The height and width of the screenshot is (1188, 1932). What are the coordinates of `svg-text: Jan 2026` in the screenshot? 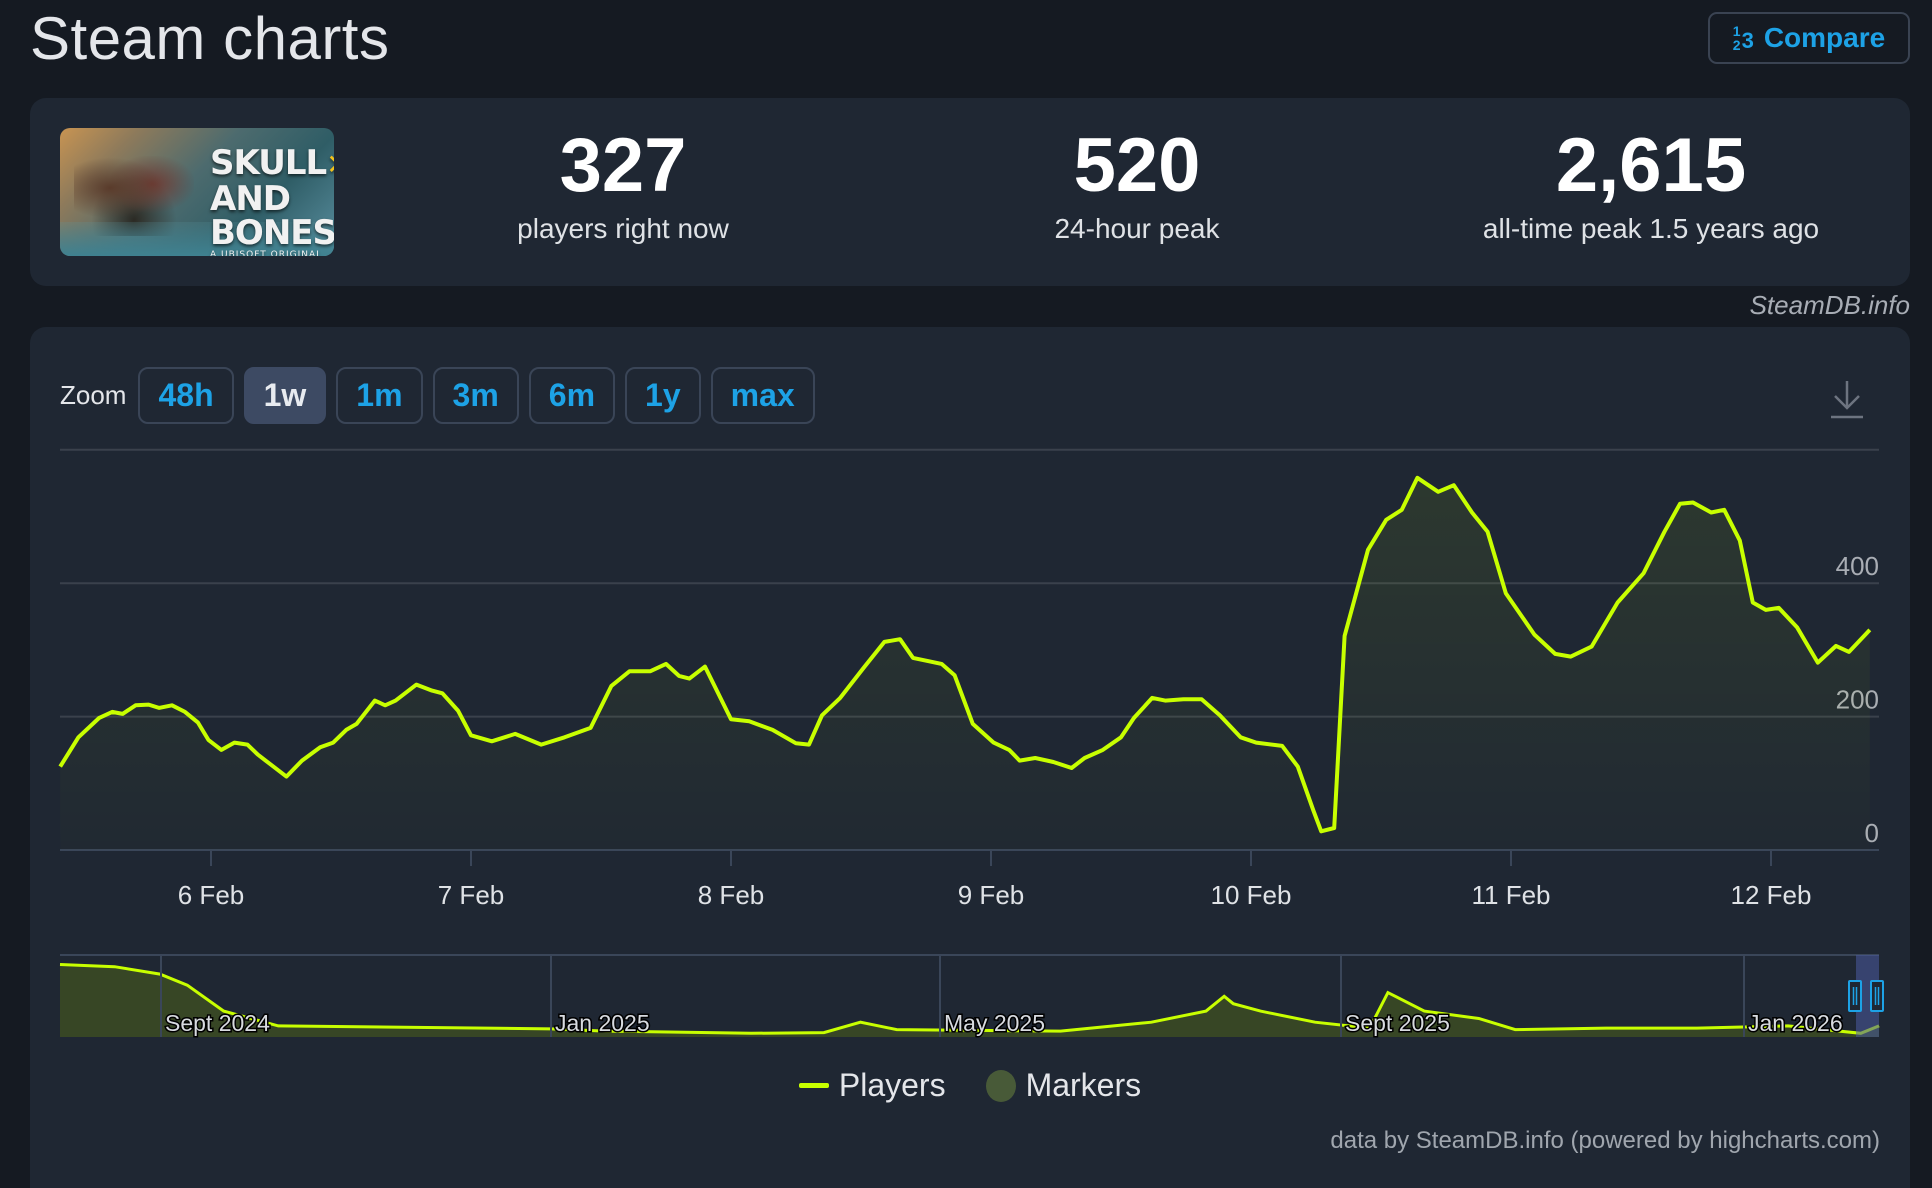 It's located at (1795, 1023).